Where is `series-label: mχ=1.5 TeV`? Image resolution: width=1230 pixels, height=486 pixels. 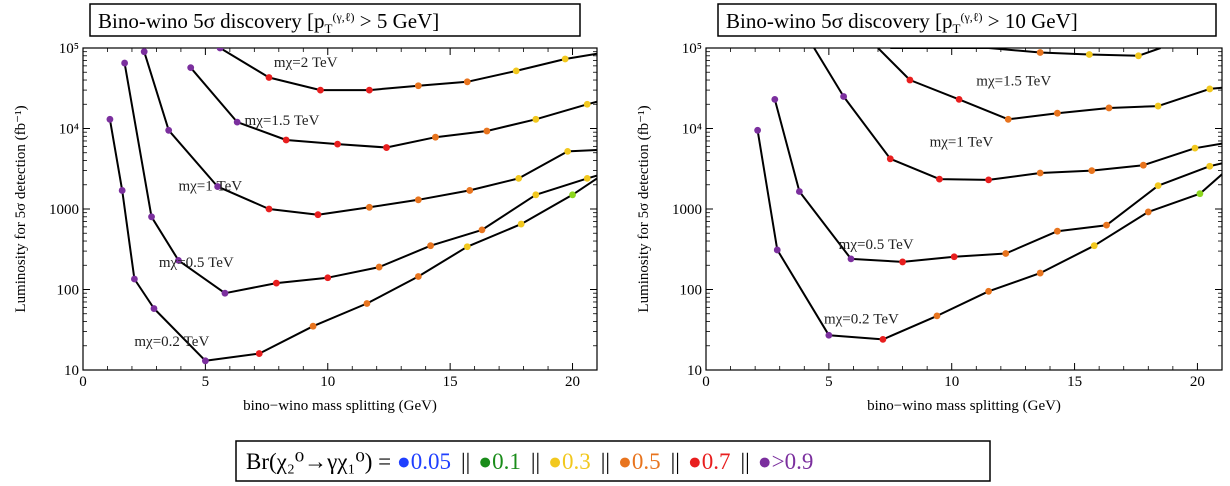 series-label: mχ=1.5 TeV is located at coordinates (1013, 82).